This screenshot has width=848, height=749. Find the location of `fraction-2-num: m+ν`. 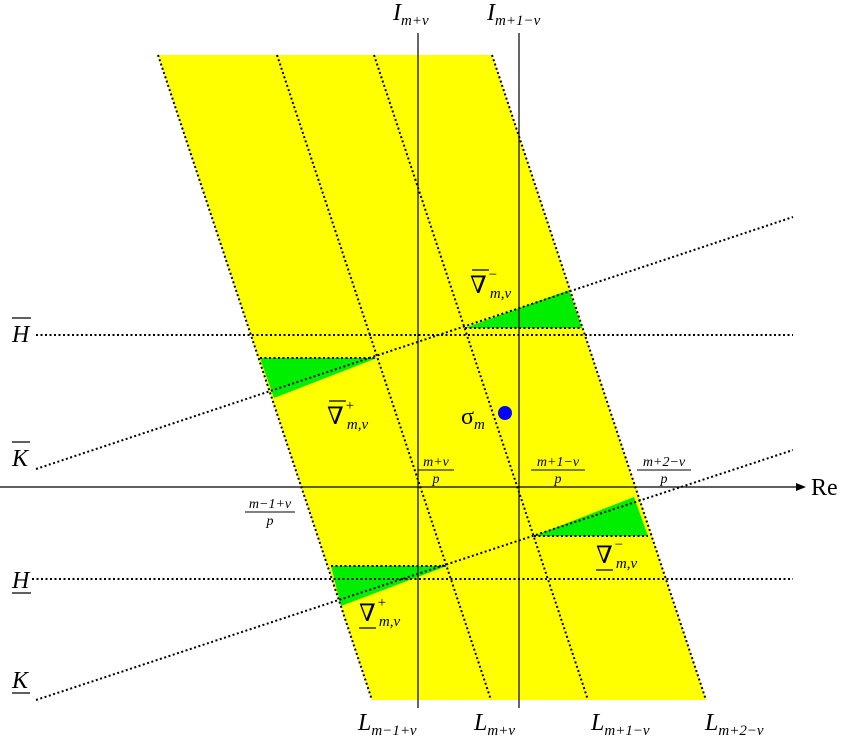

fraction-2-num: m+ν is located at coordinates (436, 462).